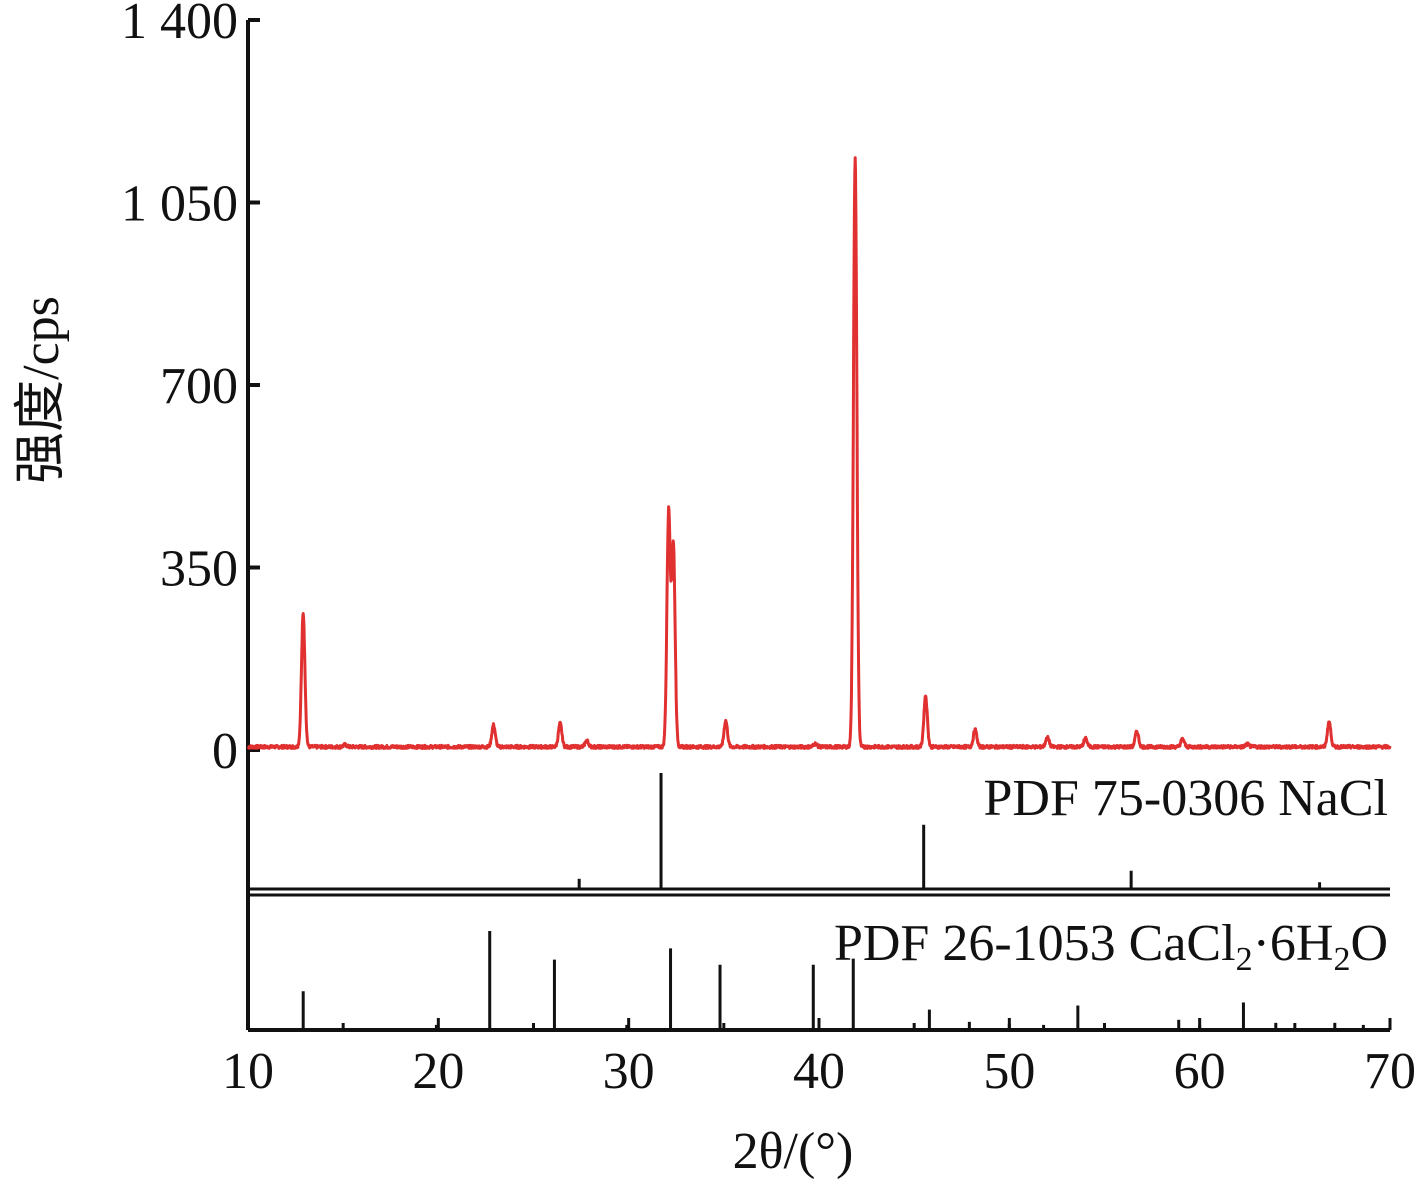 This screenshot has height=1181, width=1417. What do you see at coordinates (438, 1071) in the screenshot?
I see `x-tick-label: 20` at bounding box center [438, 1071].